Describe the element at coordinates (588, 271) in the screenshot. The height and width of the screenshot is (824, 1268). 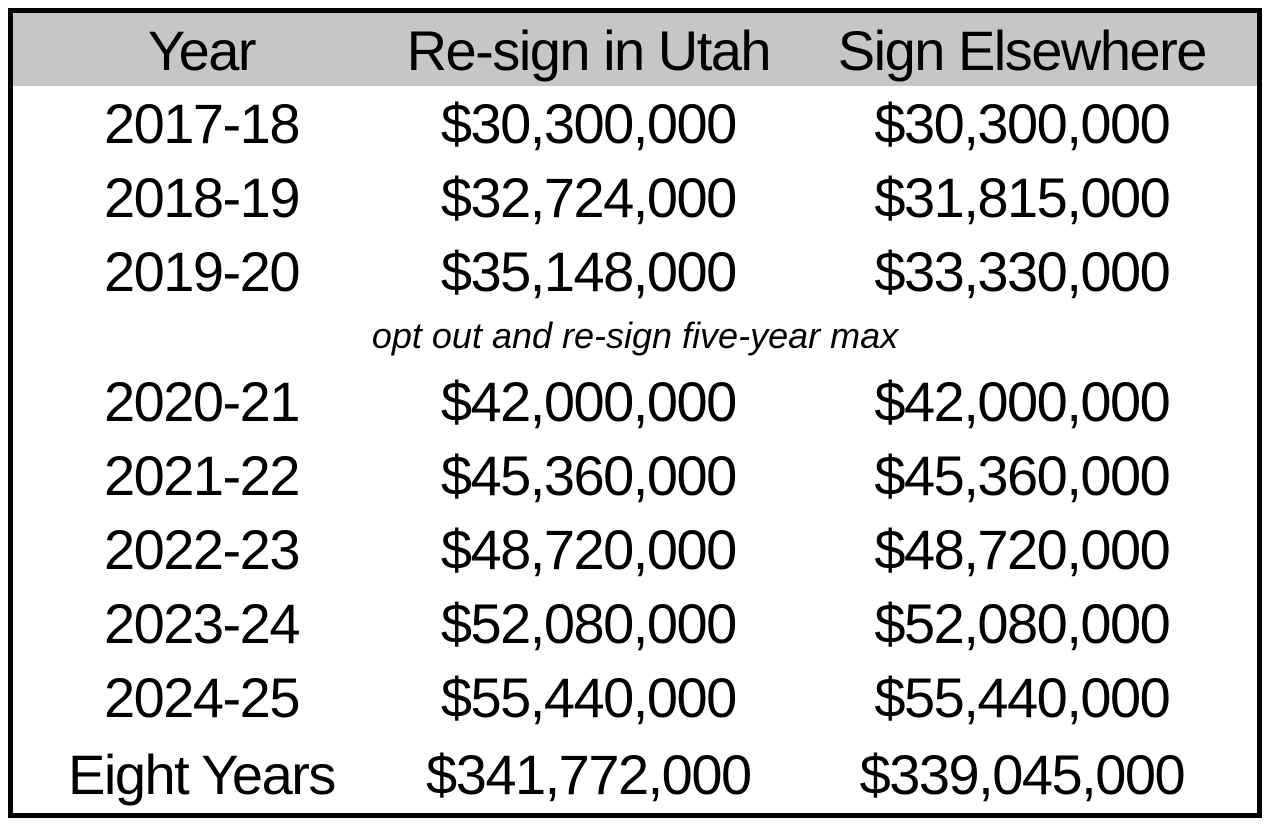
I see `utah-amount-cell: $35,148,000` at that location.